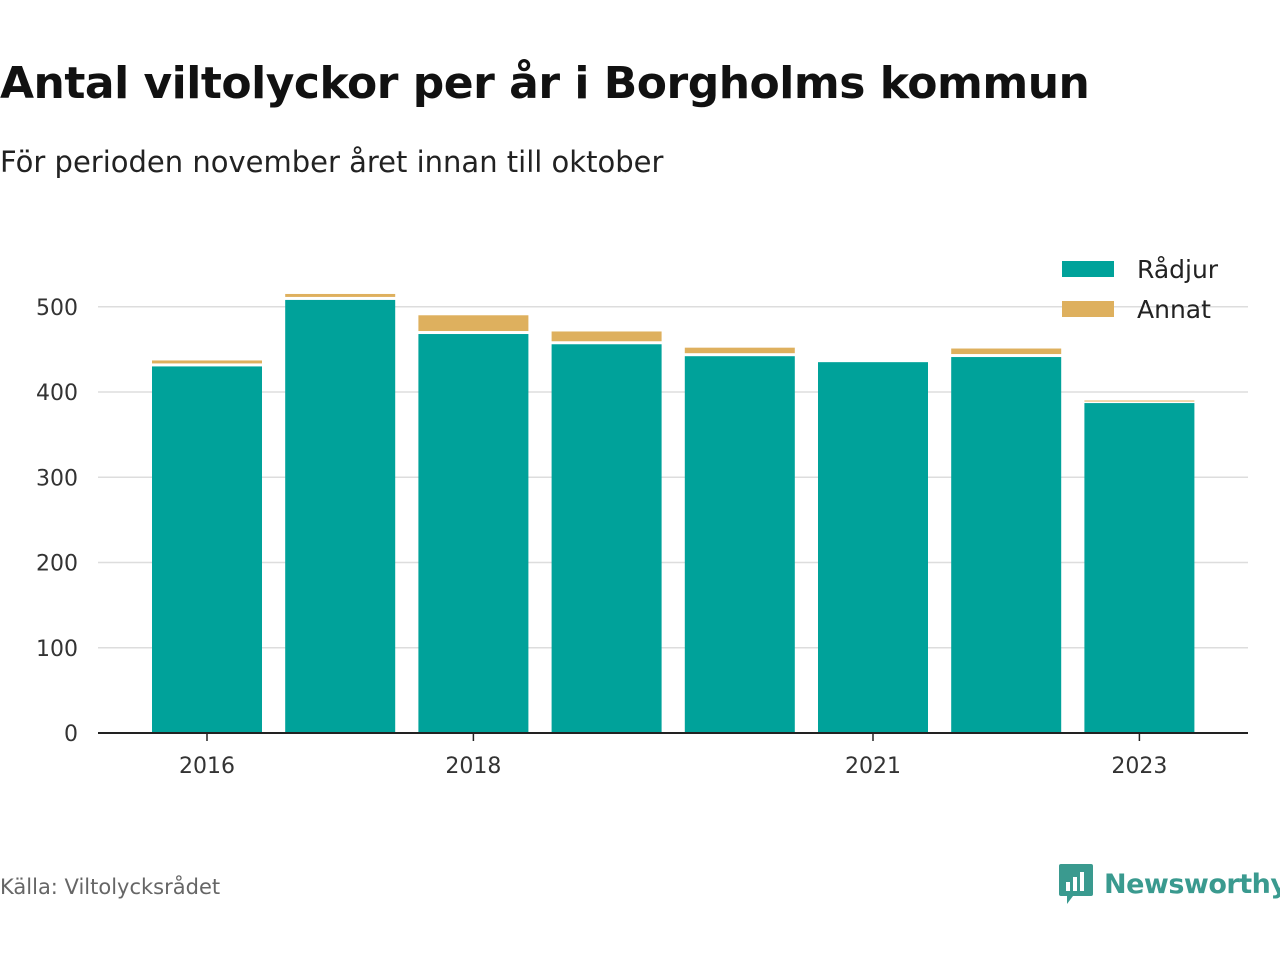 Image resolution: width=1280 pixels, height=960 pixels. What do you see at coordinates (739, 544) in the screenshot?
I see `bar-radjur-2020` at bounding box center [739, 544].